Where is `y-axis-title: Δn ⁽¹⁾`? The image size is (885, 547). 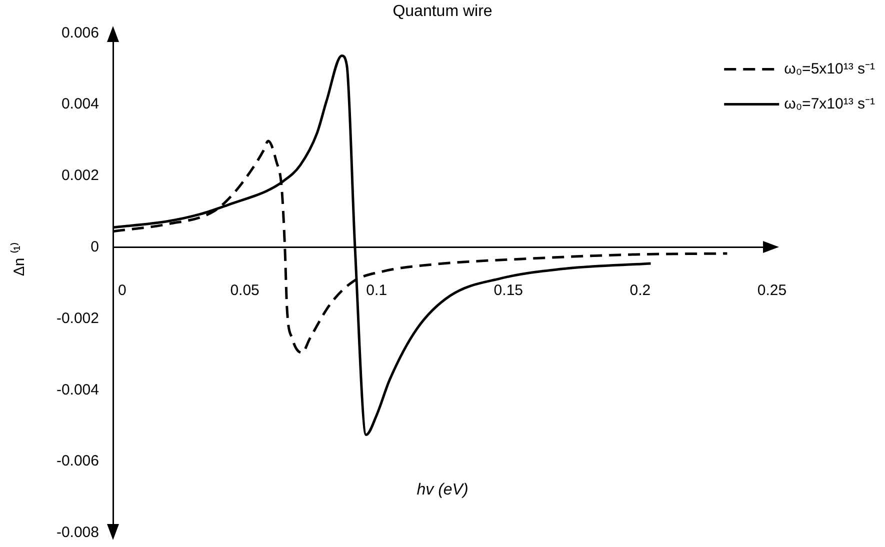
y-axis-title: Δn ⁽¹⁾ is located at coordinates (19, 259).